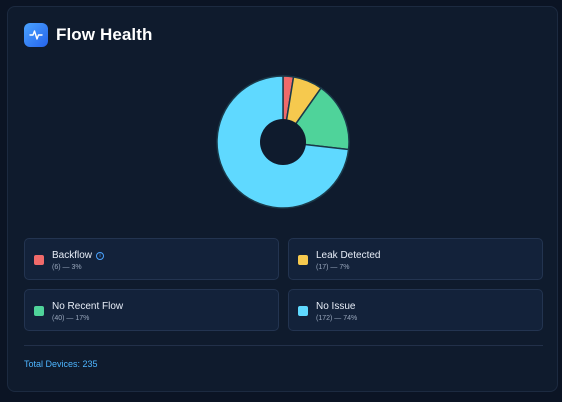 The image size is (562, 402). What do you see at coordinates (303, 311) in the screenshot?
I see `no-issue-swatch` at bounding box center [303, 311].